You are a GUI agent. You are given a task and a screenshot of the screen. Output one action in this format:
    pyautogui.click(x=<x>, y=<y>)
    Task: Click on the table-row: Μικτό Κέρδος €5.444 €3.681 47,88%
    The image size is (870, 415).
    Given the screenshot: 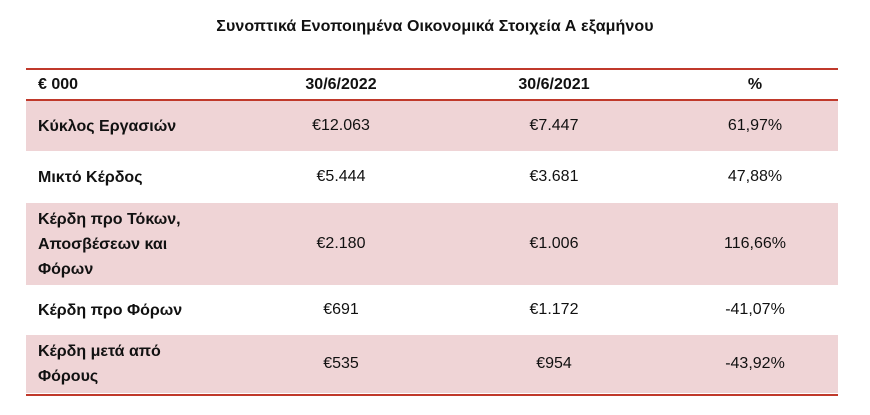 What is the action you would take?
    pyautogui.click(x=432, y=177)
    